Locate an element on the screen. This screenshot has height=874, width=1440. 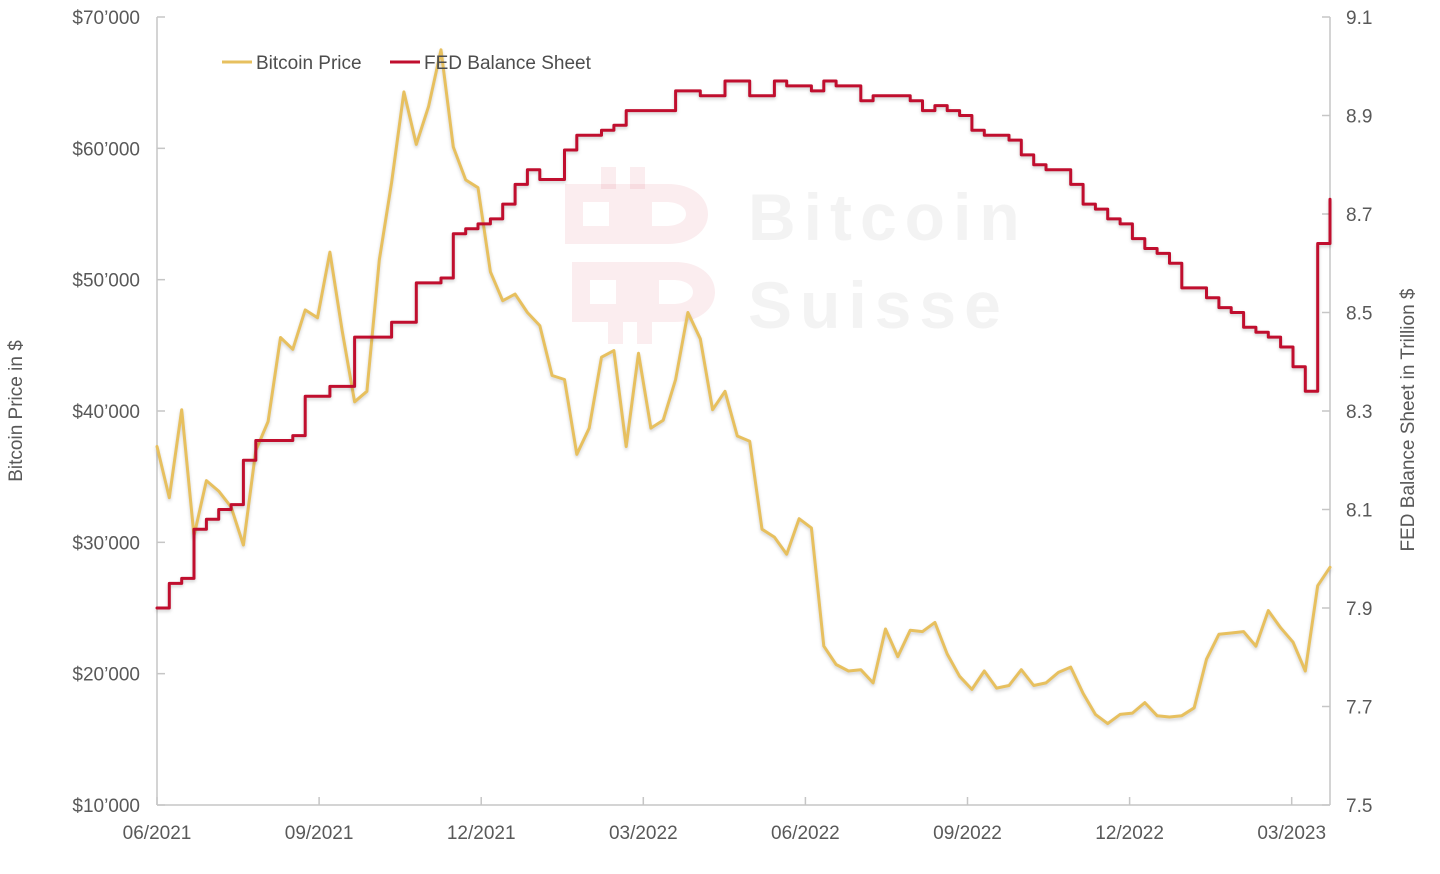
watermark: Bitcoin Suisse is located at coordinates (796, 255).